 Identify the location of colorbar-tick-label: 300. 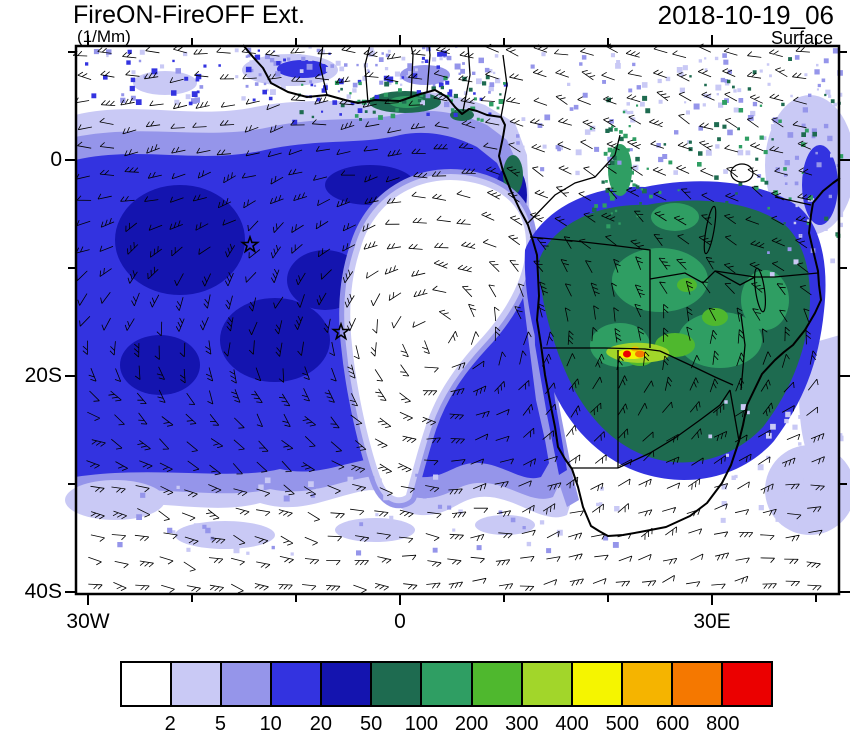
(522, 724).